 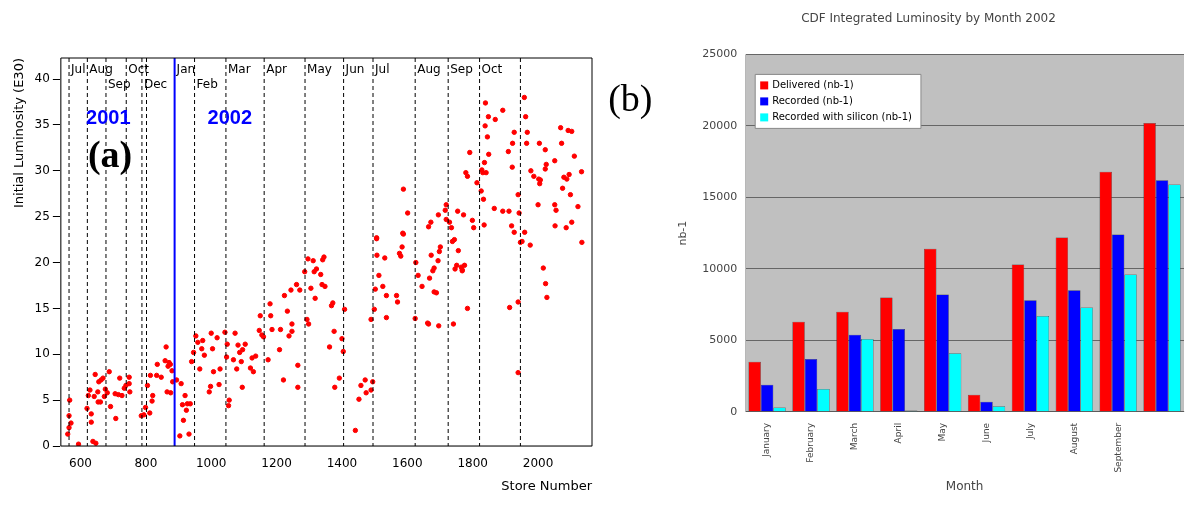 What do you see at coordinates (354, 69) in the screenshot?
I see `ref-line-label: Jun` at bounding box center [354, 69].